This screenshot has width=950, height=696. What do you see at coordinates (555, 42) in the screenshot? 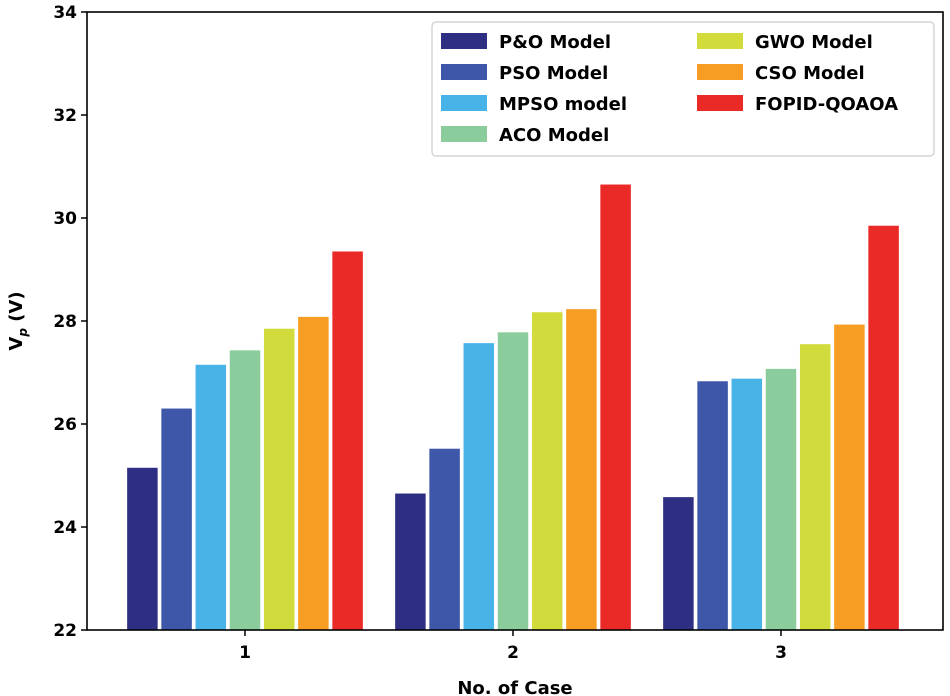
I see `legend-label: P&O Model` at bounding box center [555, 42].